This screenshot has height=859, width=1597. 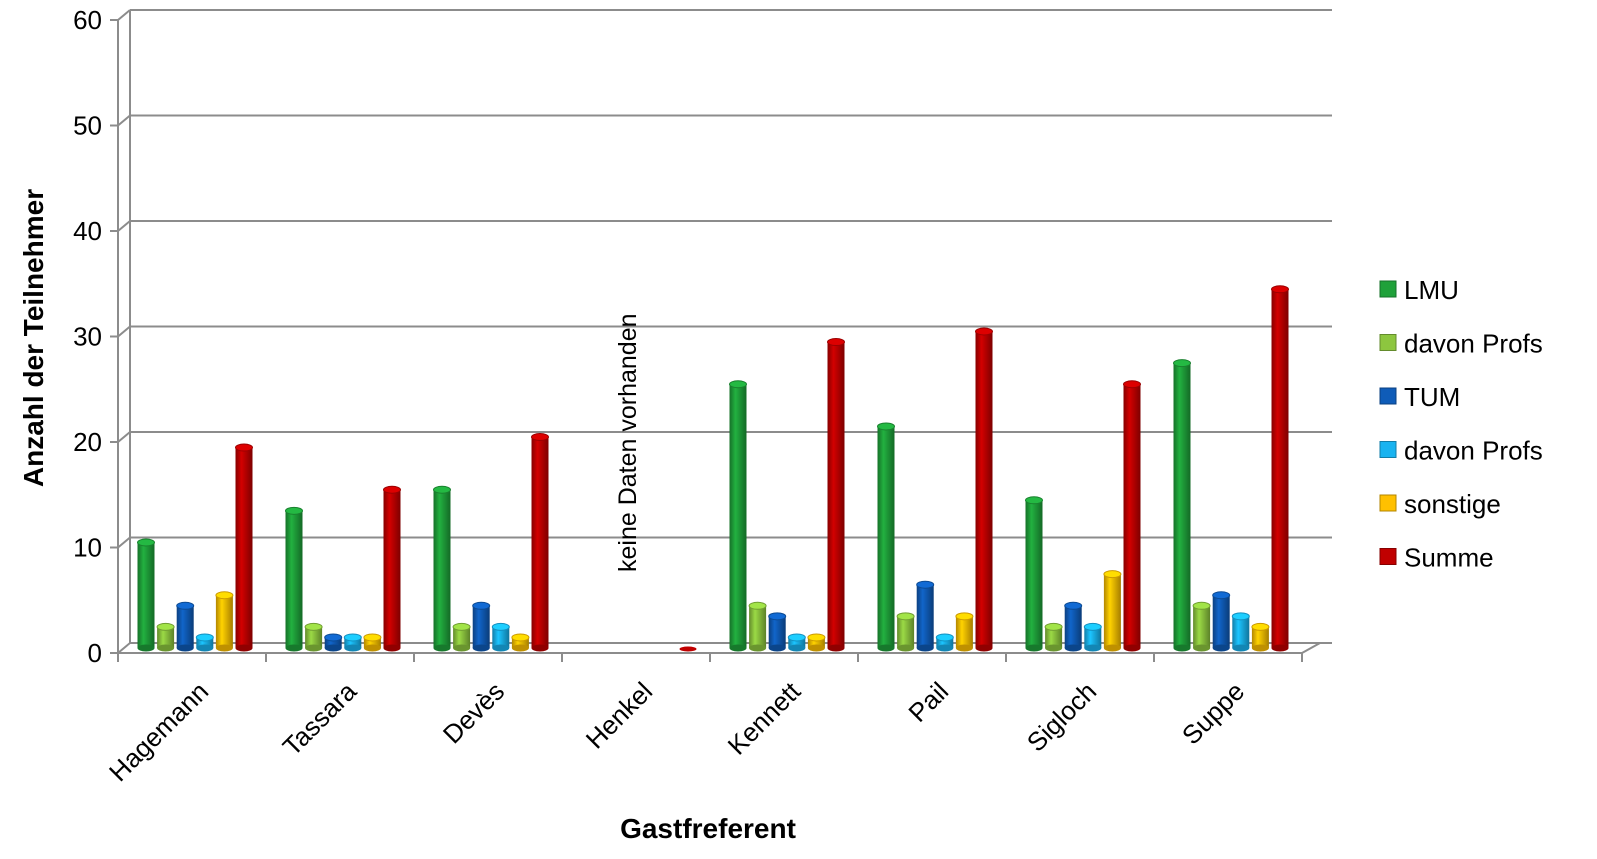 I want to click on x-tick-label: Pail, so click(x=928, y=702).